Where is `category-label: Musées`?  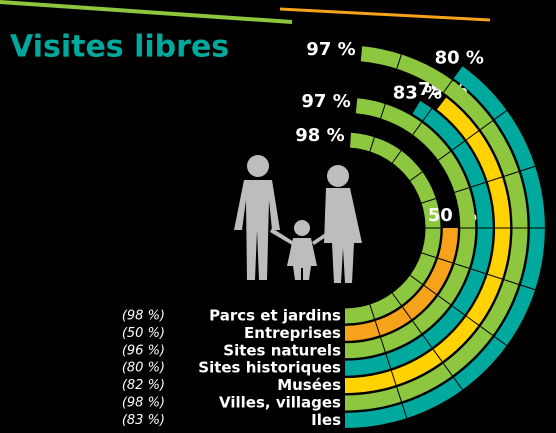
category-label: Musées is located at coordinates (309, 385).